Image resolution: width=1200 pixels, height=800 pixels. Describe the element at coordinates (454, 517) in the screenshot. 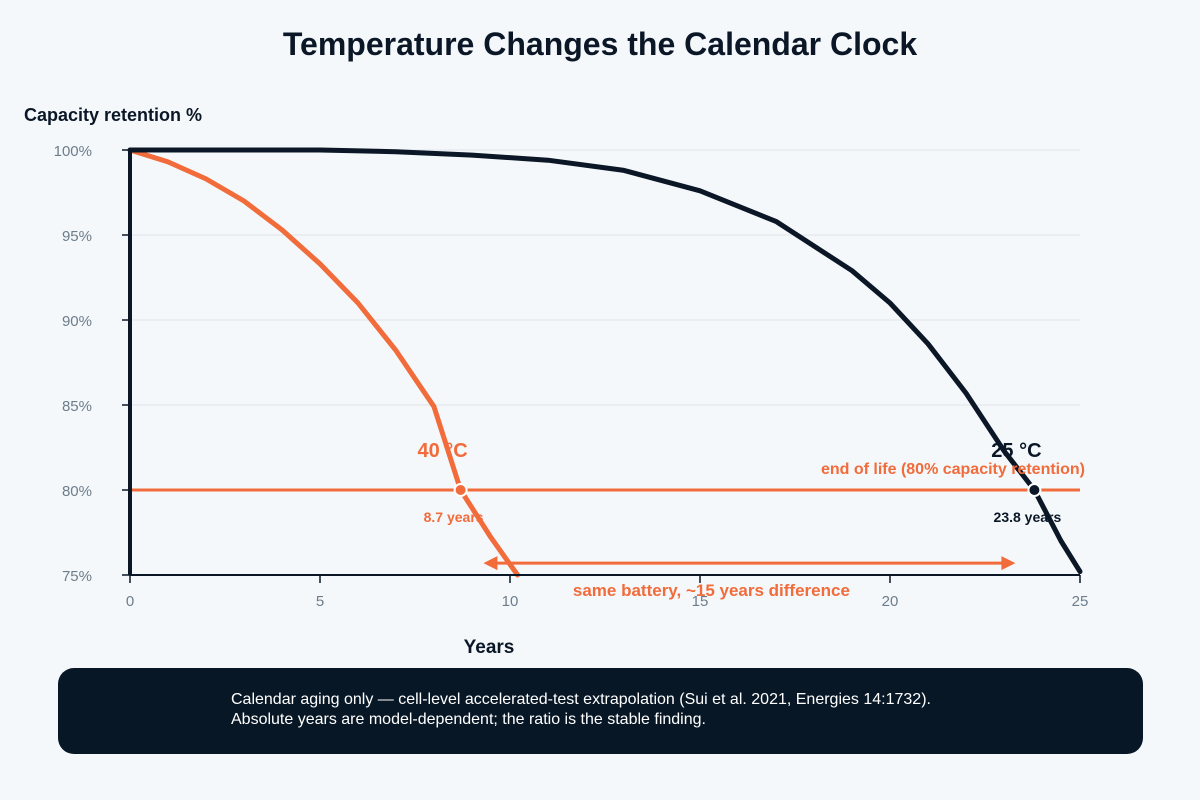

I see `eol-marker-label: 8.7 years` at that location.